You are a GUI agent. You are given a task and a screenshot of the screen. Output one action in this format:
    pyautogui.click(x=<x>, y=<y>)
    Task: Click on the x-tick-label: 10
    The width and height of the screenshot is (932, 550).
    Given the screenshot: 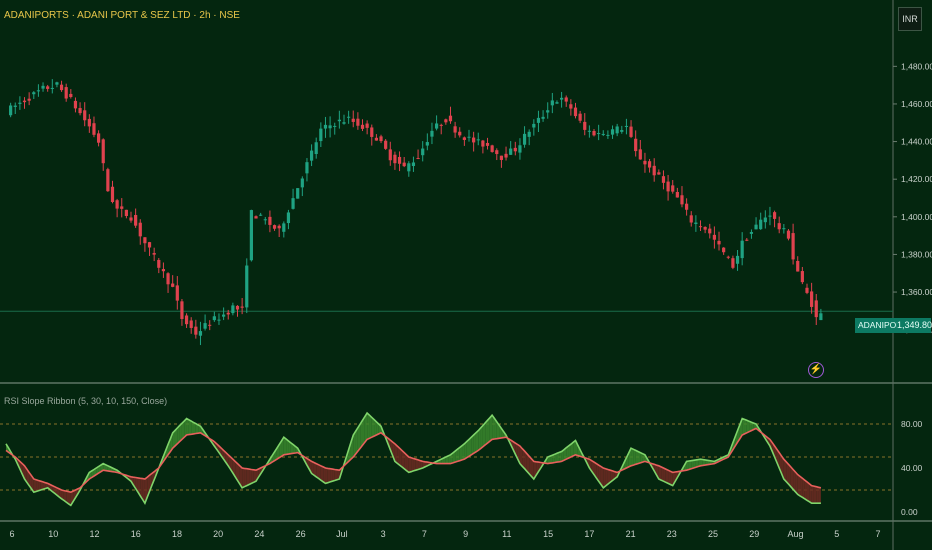 What is the action you would take?
    pyautogui.click(x=53, y=534)
    